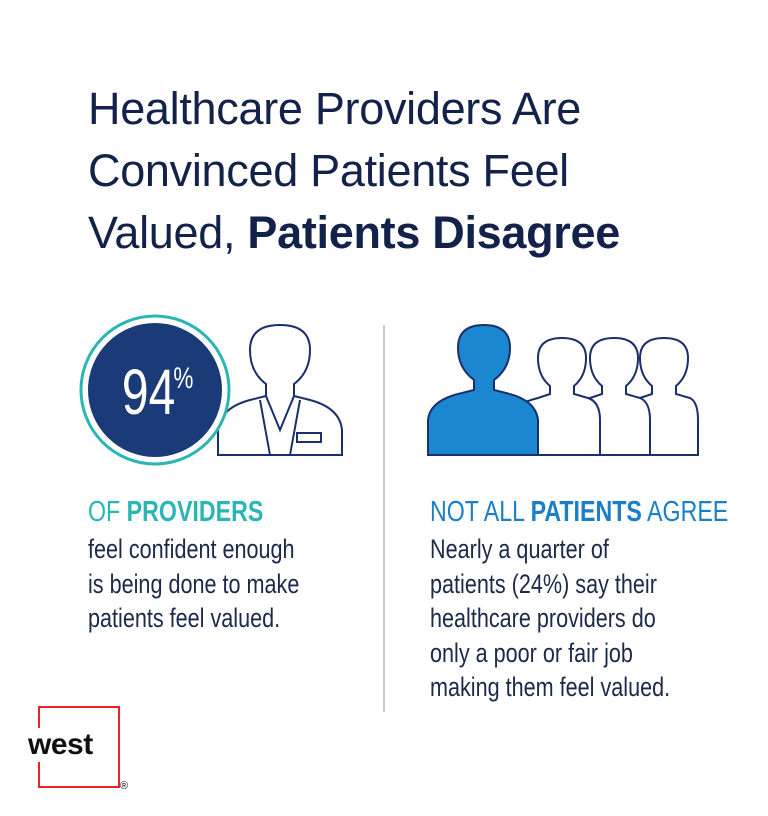 The height and width of the screenshot is (816, 768). Describe the element at coordinates (519, 549) in the screenshot. I see `body-line: Nearly a quarter of` at that location.